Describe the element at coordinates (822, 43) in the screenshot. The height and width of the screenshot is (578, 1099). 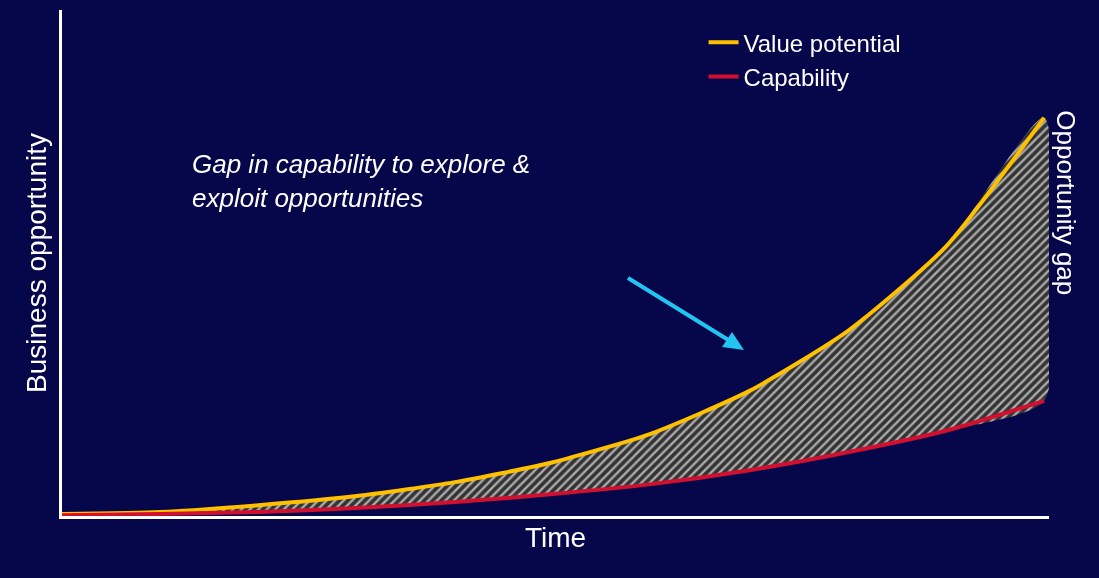
I see `legend-label: Value potential` at that location.